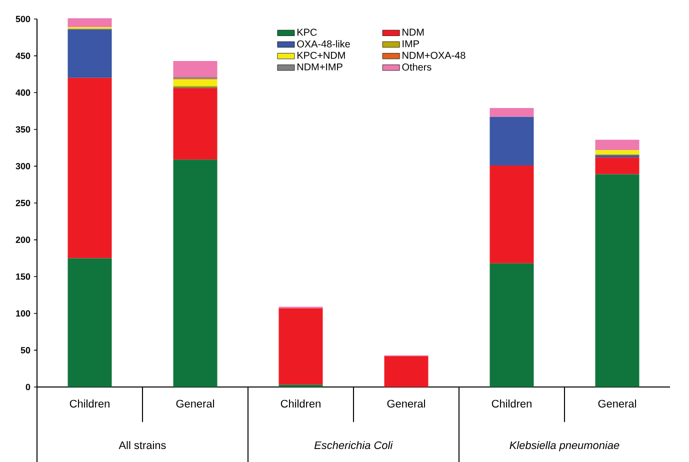 The width and height of the screenshot is (689, 462). What do you see at coordinates (321, 55) in the screenshot?
I see `legend-label: KPC+NDM` at bounding box center [321, 55].